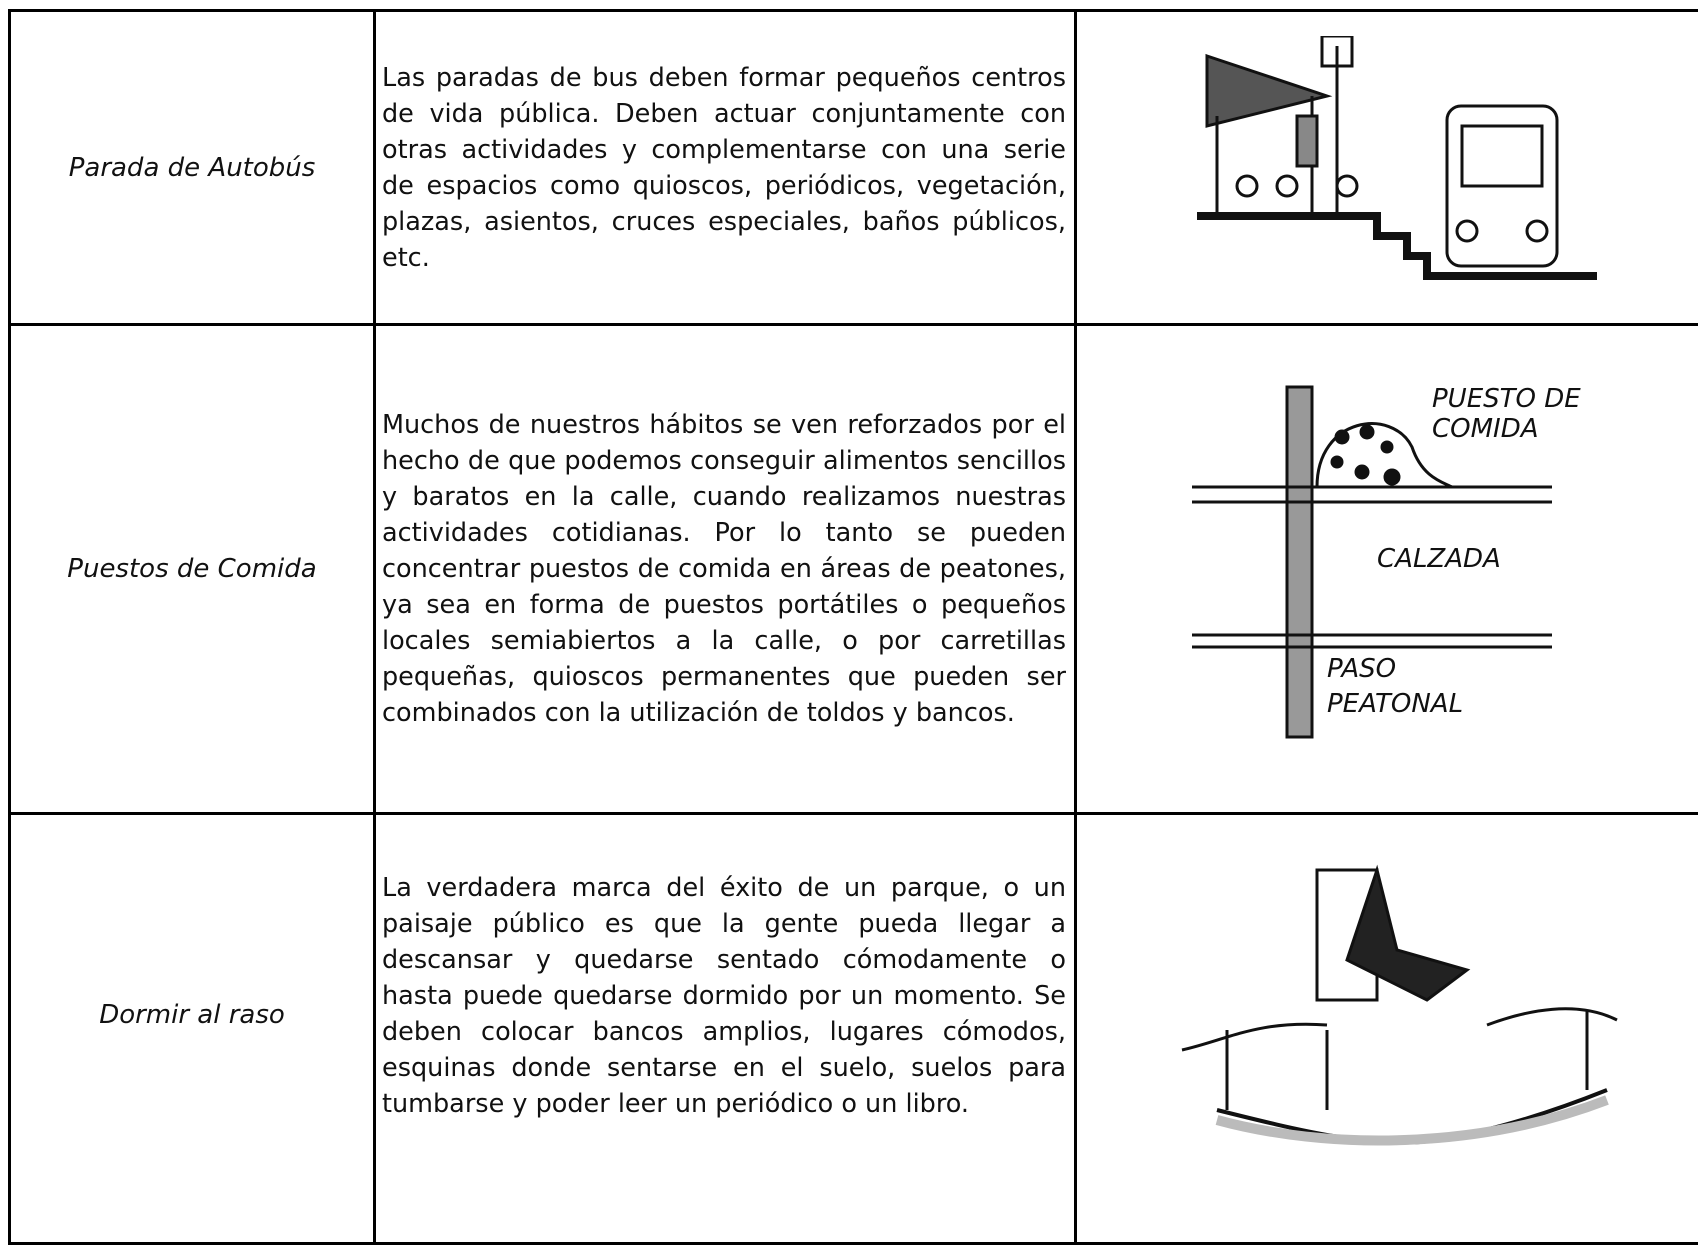  Describe the element at coordinates (1506, 399) in the screenshot. I see `sketch-label: PUESTO DE` at that location.